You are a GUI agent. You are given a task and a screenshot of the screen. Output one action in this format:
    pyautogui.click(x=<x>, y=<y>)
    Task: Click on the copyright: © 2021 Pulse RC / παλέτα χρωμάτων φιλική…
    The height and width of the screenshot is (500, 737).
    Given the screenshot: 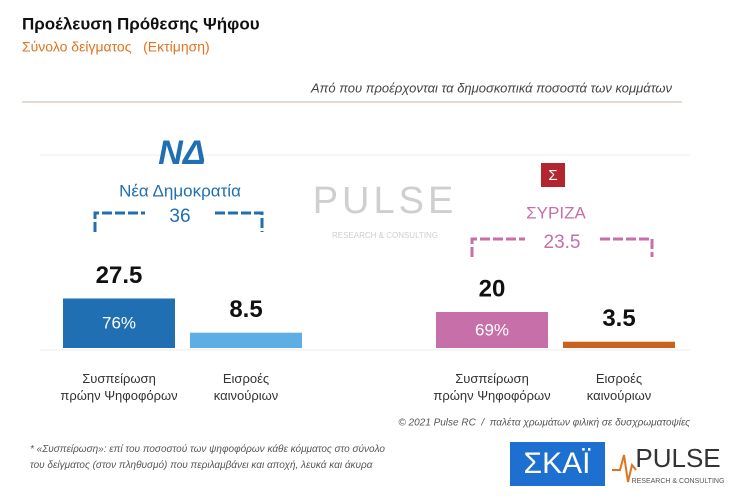 What is the action you would take?
    pyautogui.click(x=544, y=423)
    